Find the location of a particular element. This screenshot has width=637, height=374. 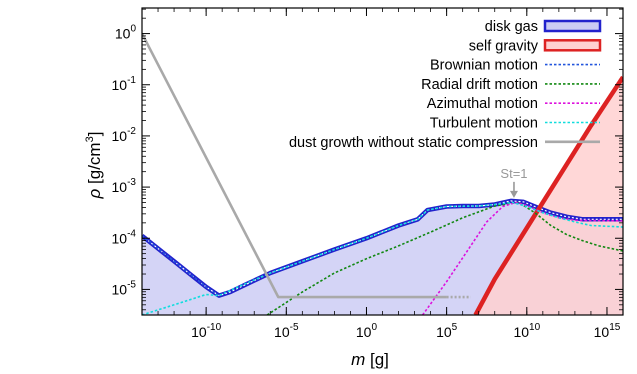

y-axis-unit-sup: 3 is located at coordinates (90, 139).